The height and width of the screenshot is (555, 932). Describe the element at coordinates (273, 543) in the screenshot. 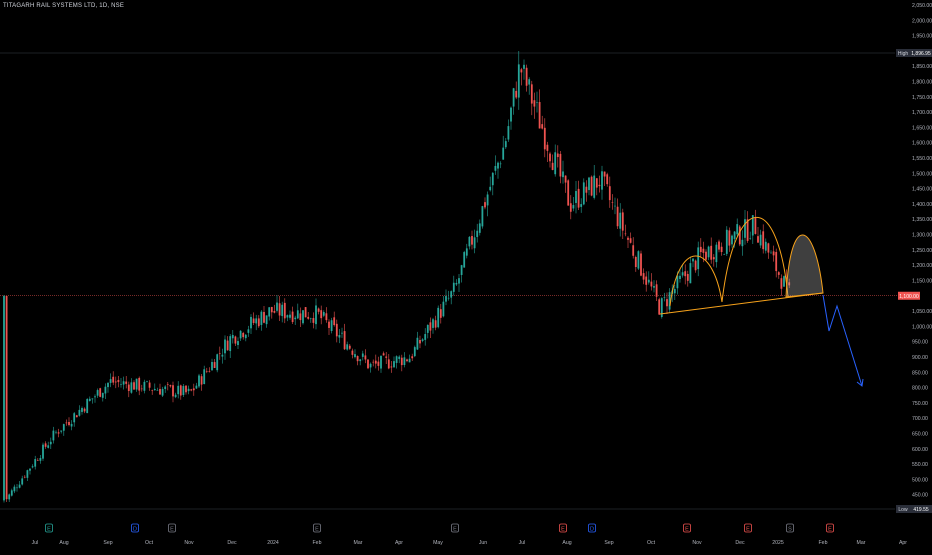

I see `time-tick-label: 2024` at that location.